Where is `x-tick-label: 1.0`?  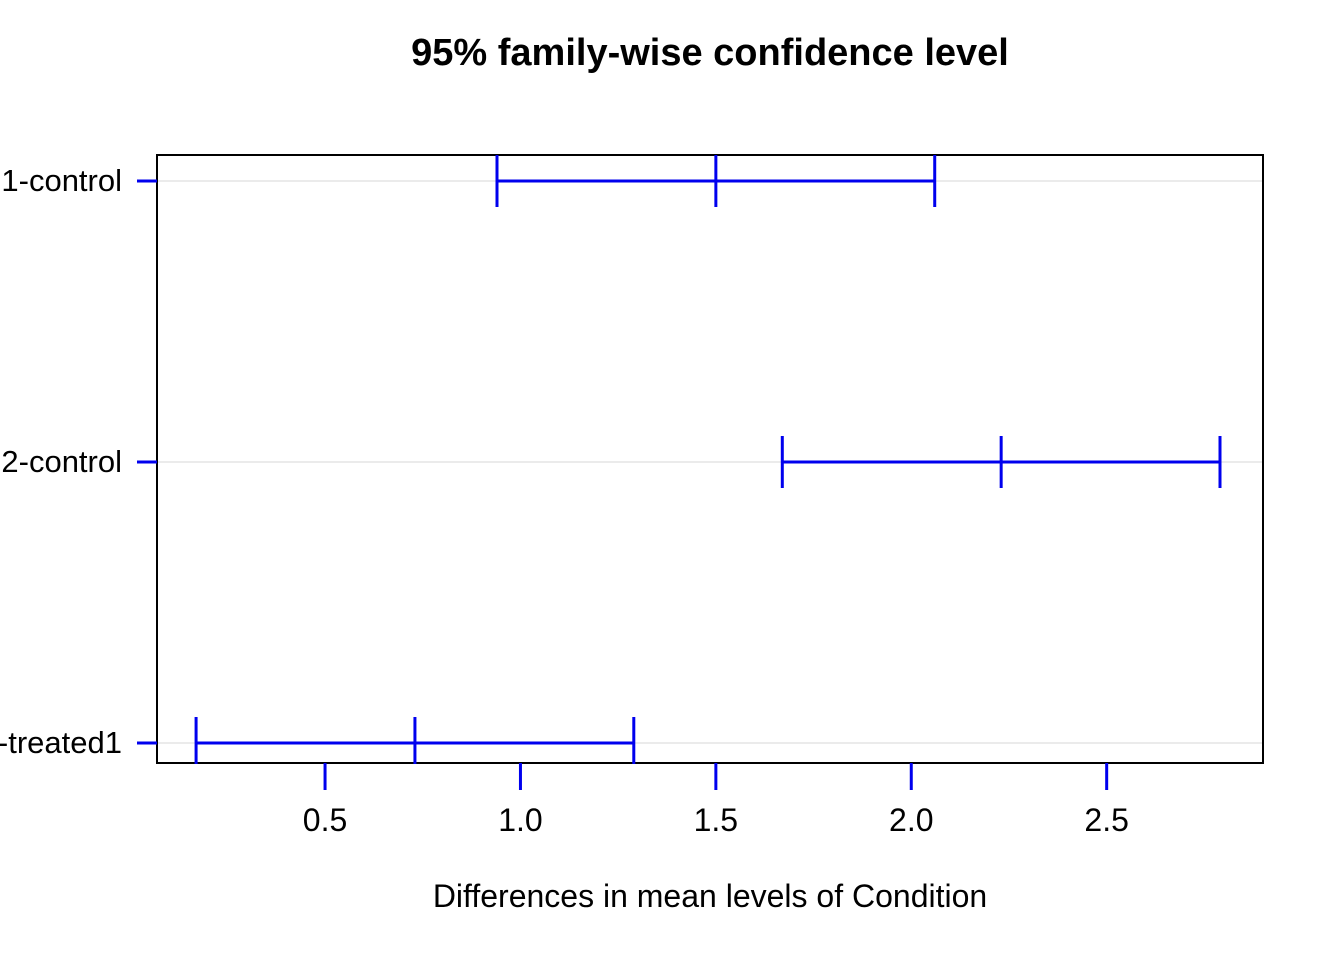
x-tick-label: 1.0 is located at coordinates (520, 820).